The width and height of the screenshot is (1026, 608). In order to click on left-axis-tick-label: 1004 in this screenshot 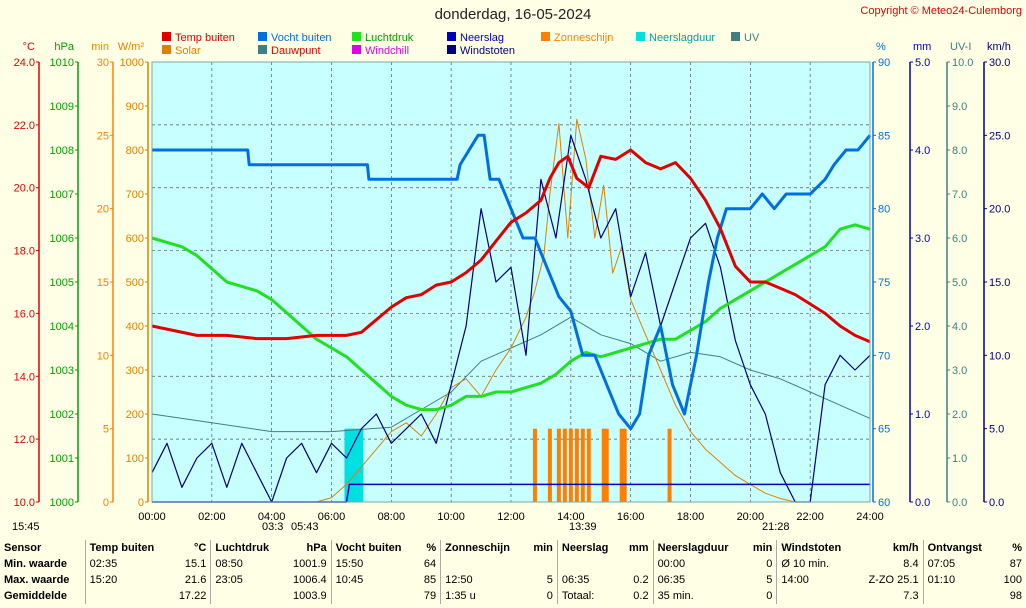, I will do `click(62, 327)`.